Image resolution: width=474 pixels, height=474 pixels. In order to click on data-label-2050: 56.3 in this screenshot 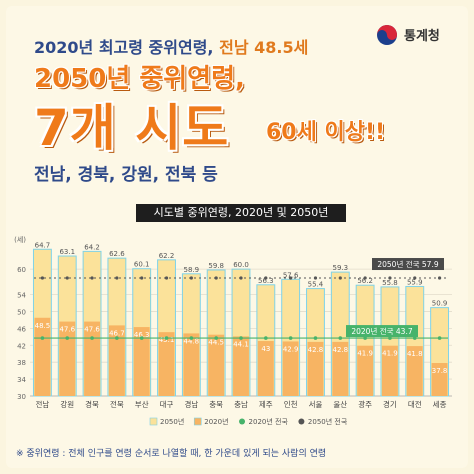, I will do `click(266, 281)`.